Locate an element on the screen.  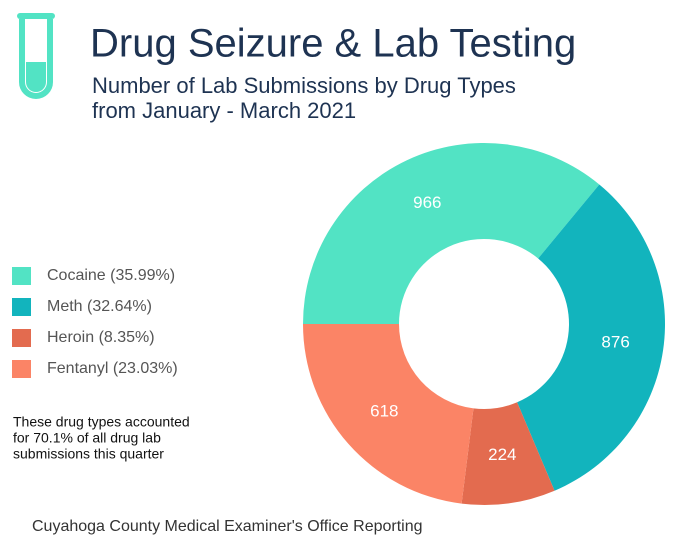
note: submissions this quarter is located at coordinates (88, 454).